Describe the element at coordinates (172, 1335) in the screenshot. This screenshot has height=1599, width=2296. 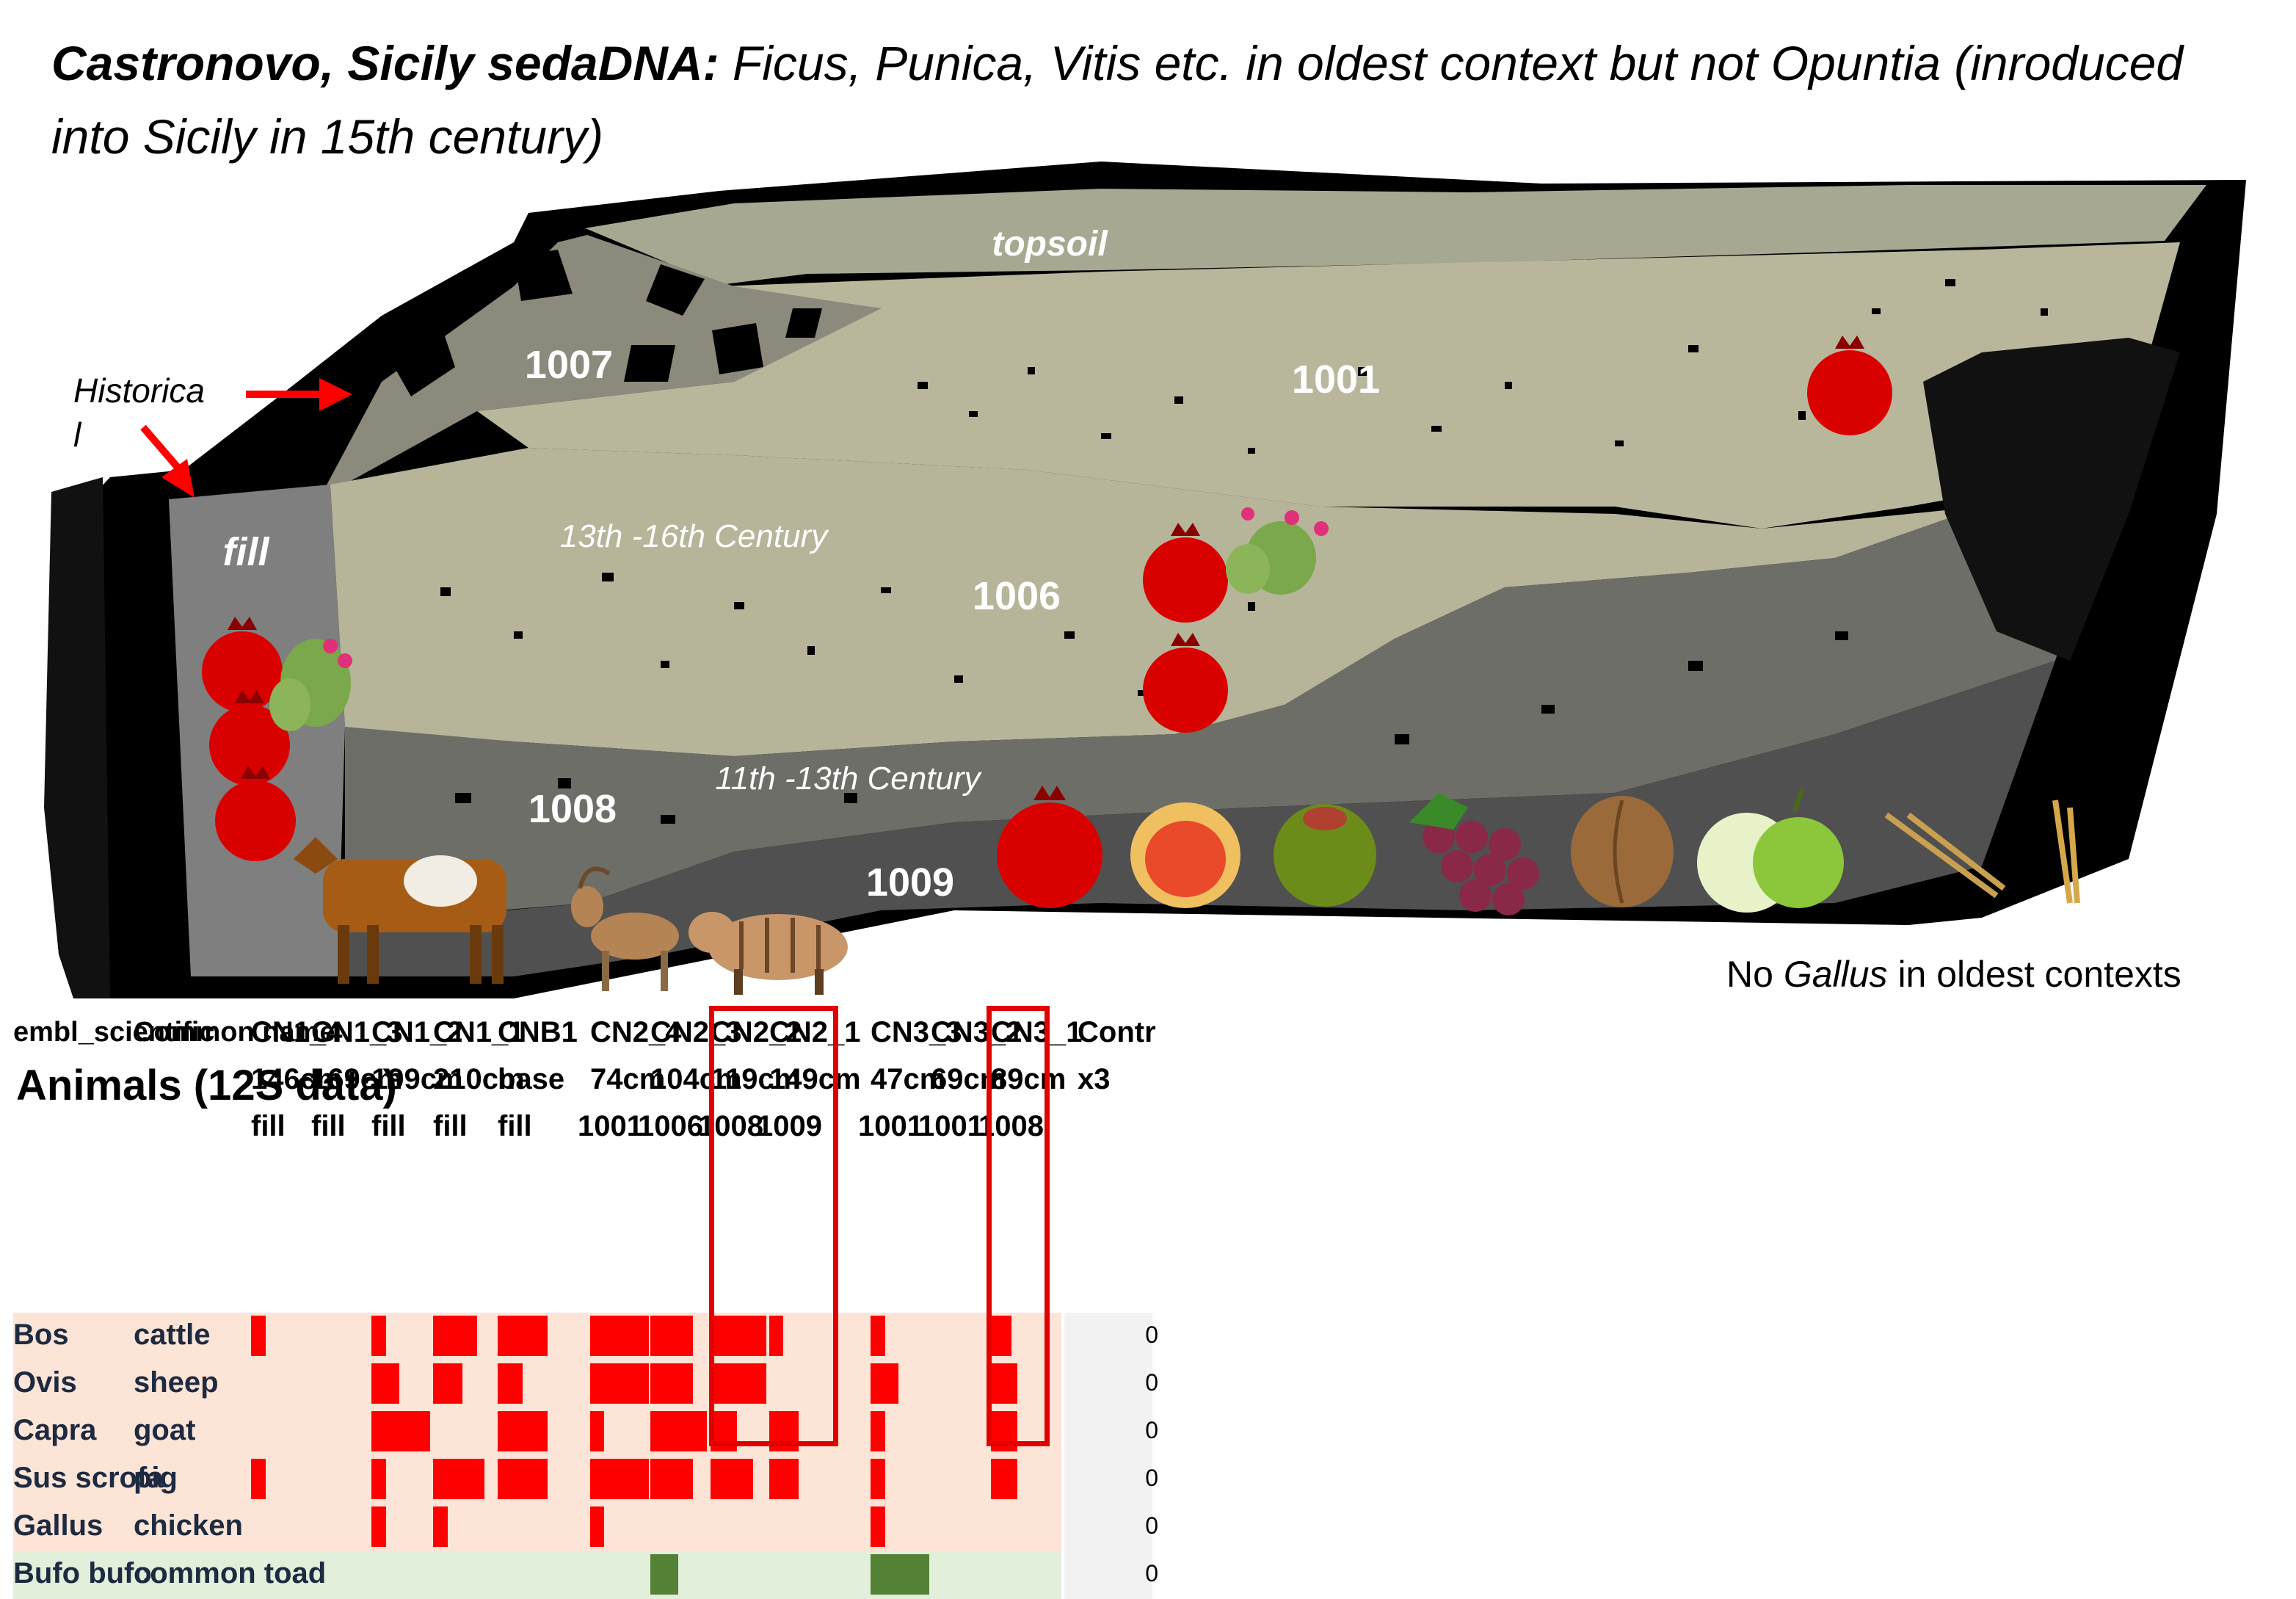
I see `row-common-0: cattle` at that location.